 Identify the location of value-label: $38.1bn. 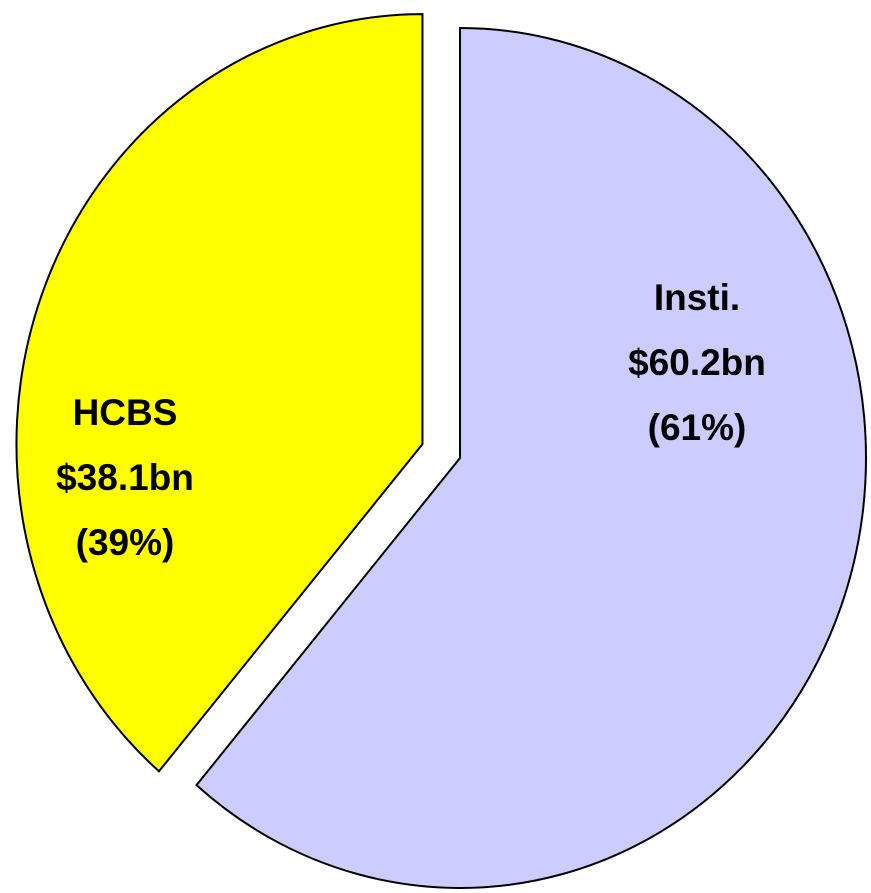
(125, 477).